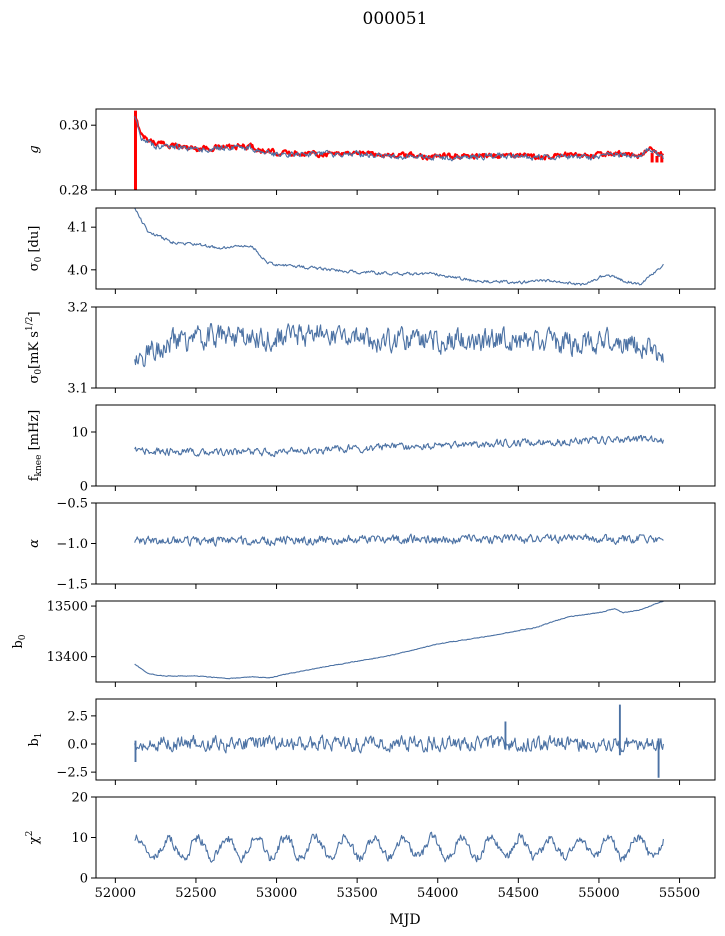 This screenshot has height=936, width=725. What do you see at coordinates (598, 893) in the screenshot?
I see `x-tick-label: 55000` at bounding box center [598, 893].